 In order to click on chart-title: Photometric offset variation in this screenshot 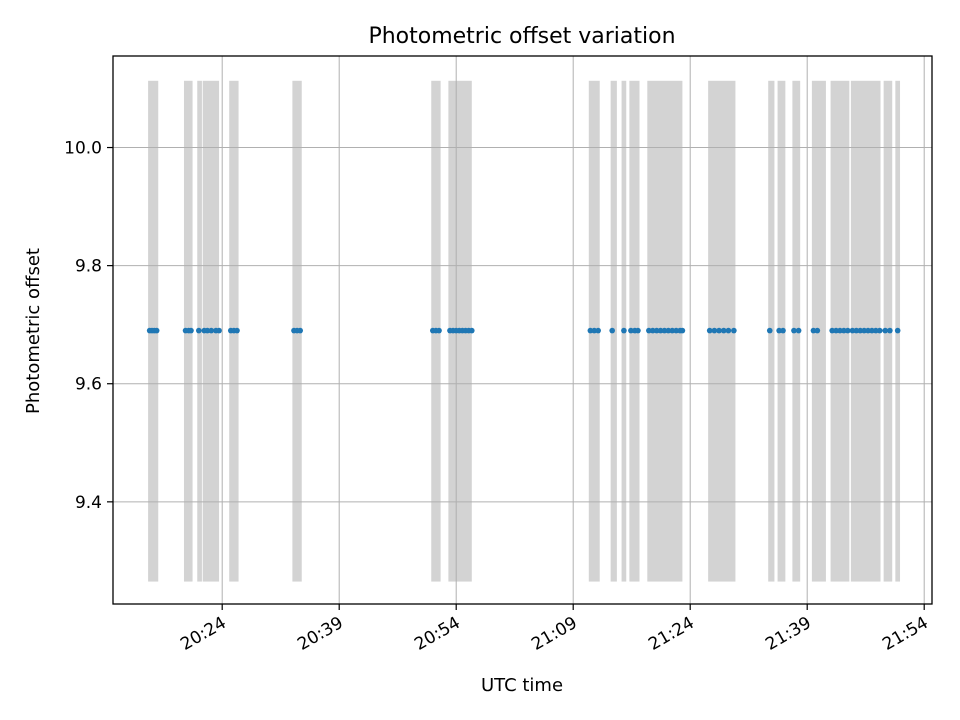, I will do `click(521, 36)`.